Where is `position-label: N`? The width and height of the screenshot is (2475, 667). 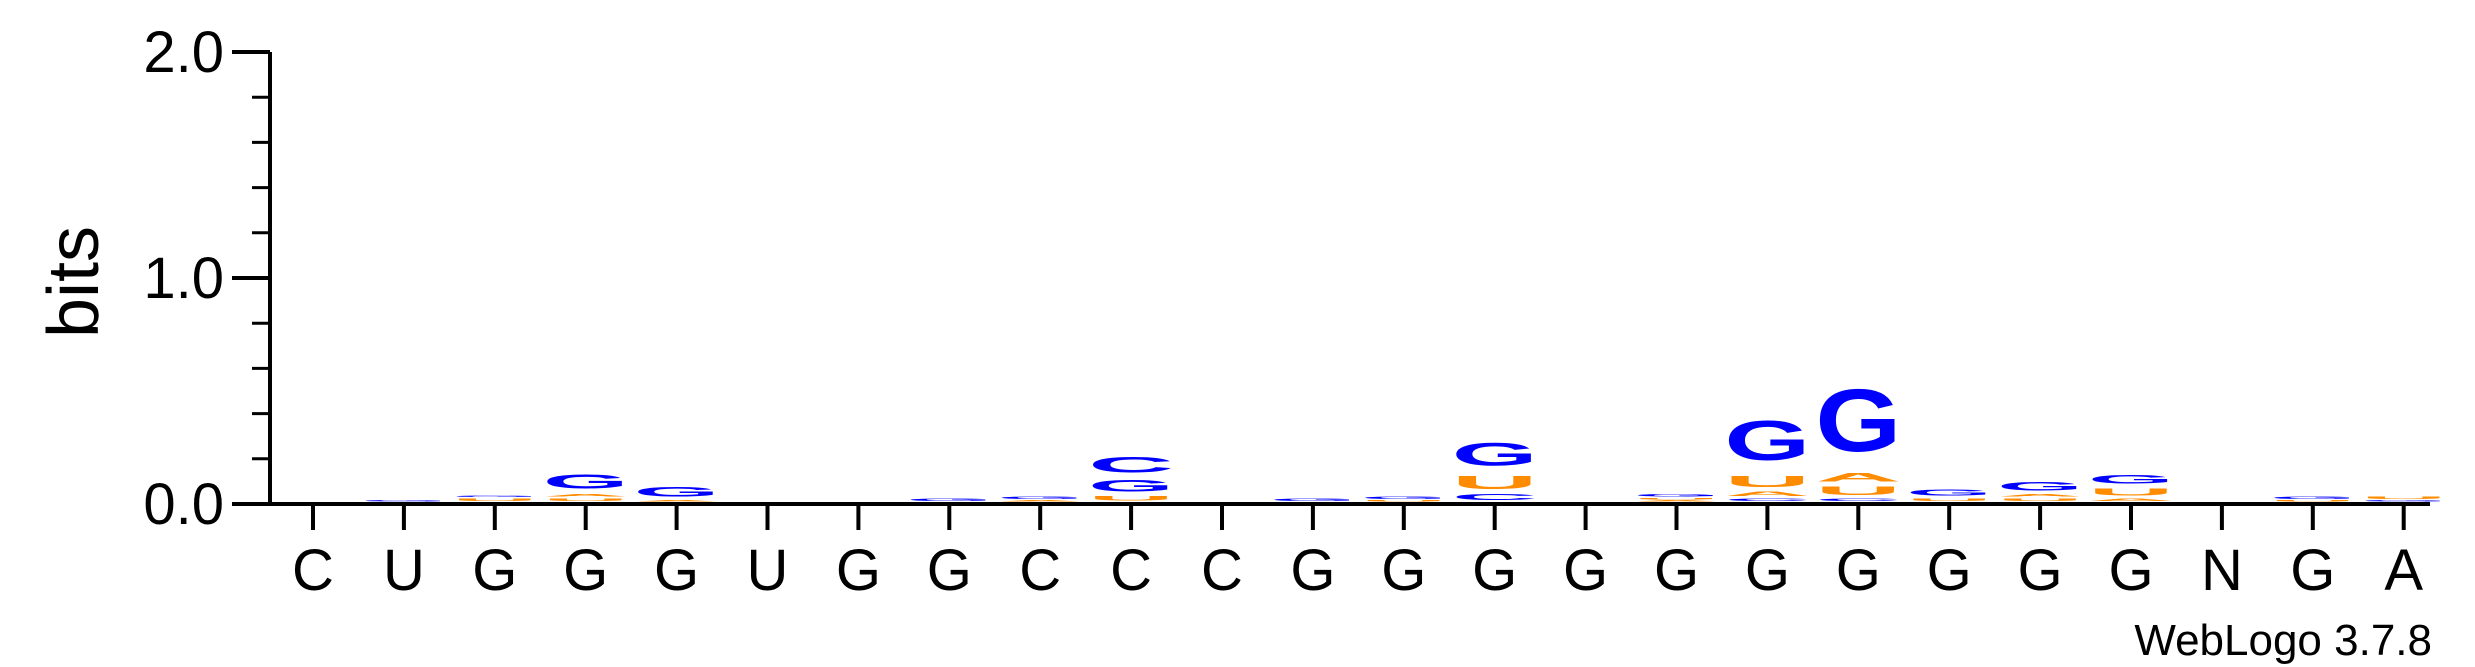 position-label: N is located at coordinates (2222, 570).